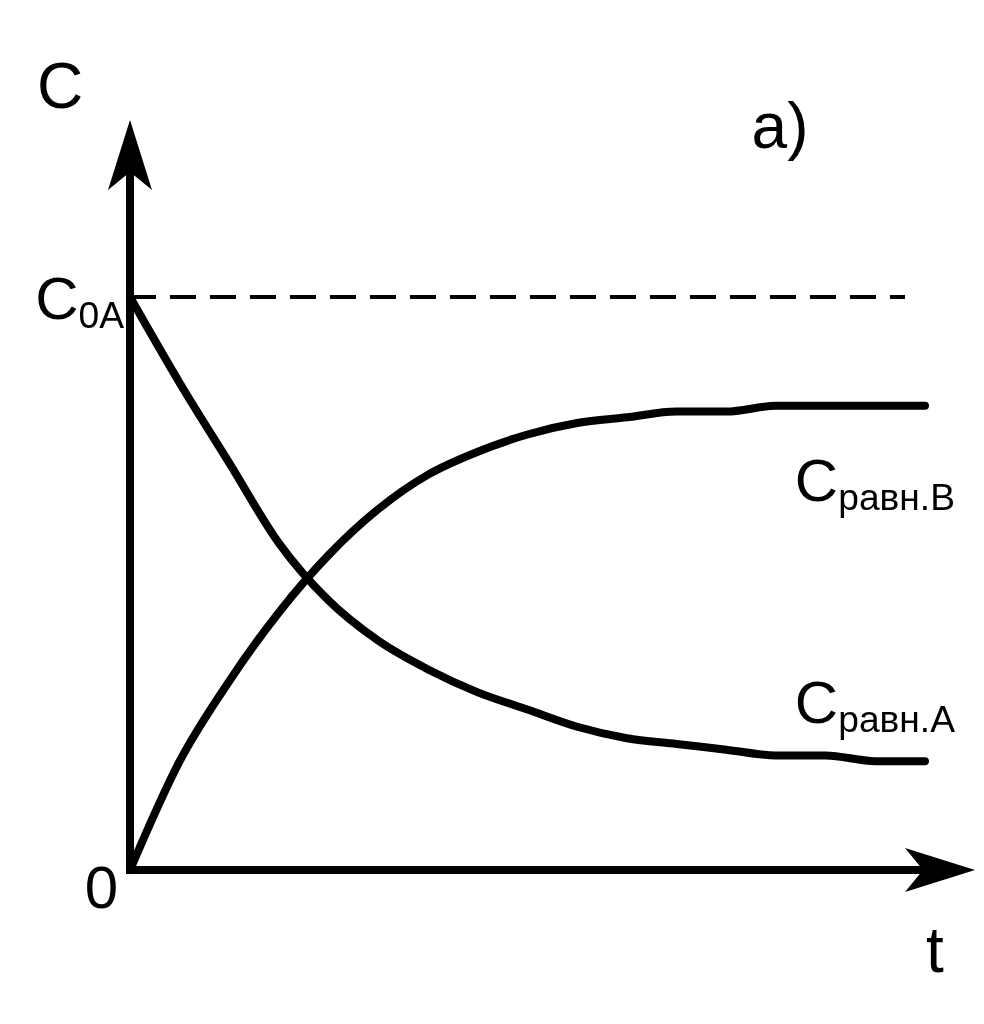  Describe the element at coordinates (875, 705) in the screenshot. I see `series-label: C$_{равн.A}$` at that location.